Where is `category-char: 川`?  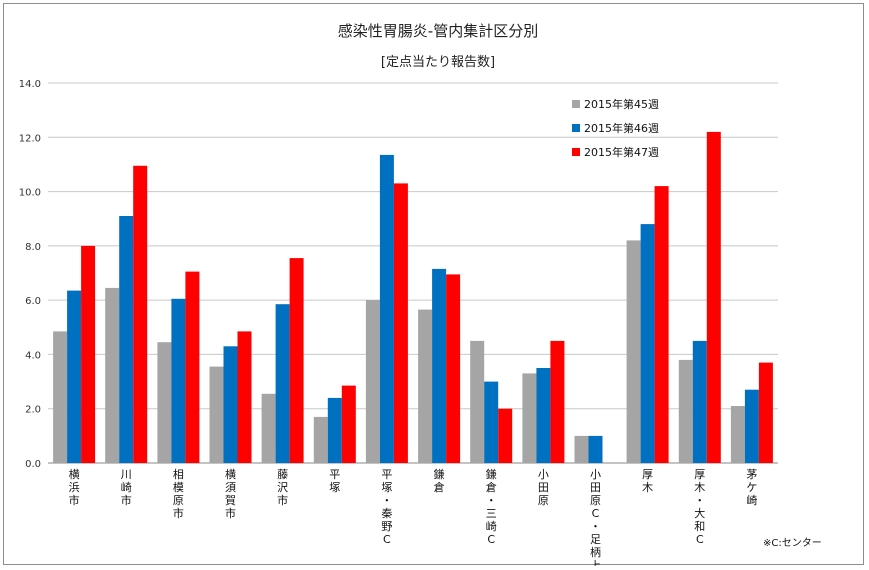
category-char: 川 is located at coordinates (126, 474).